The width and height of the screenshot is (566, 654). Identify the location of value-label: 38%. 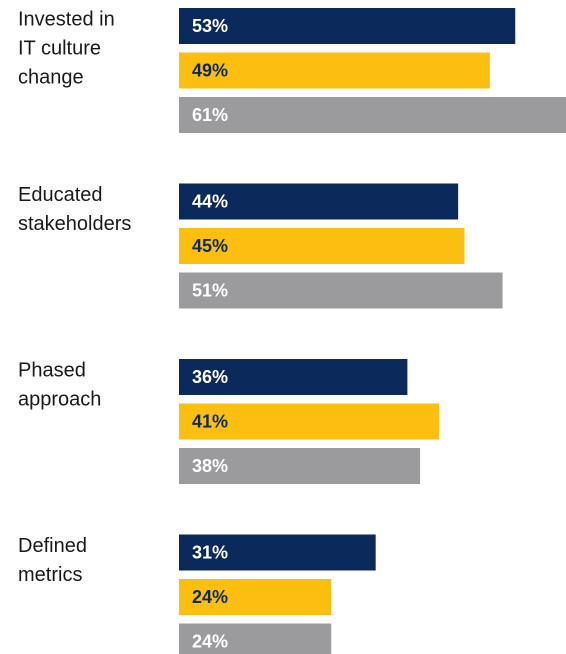
(210, 466).